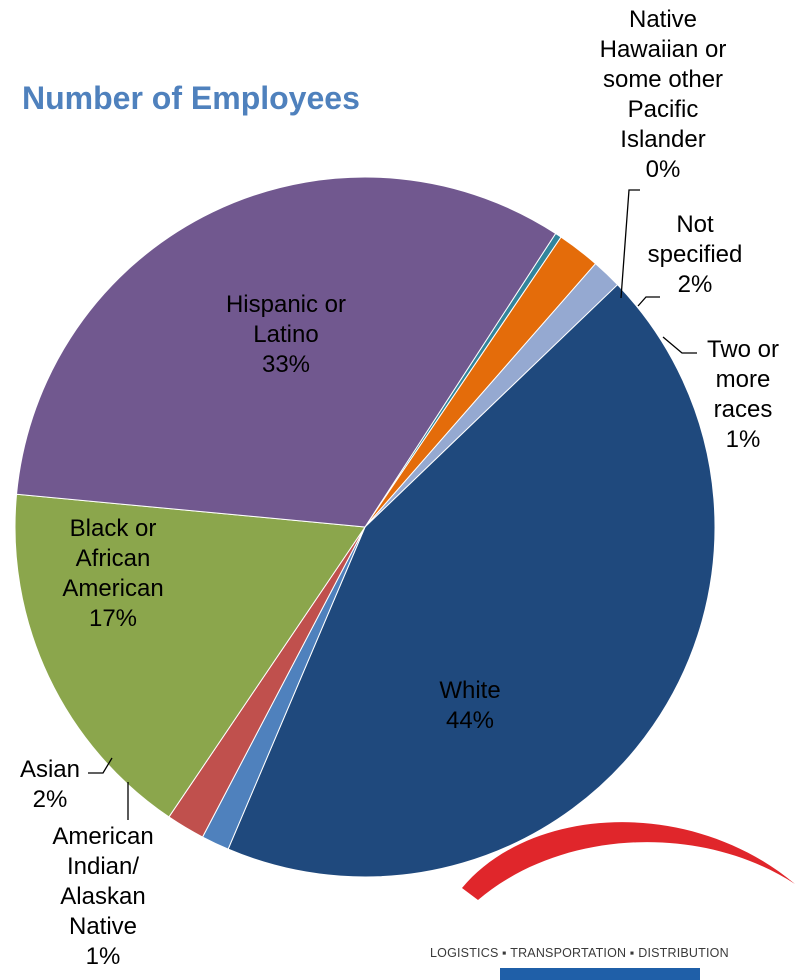 The width and height of the screenshot is (799, 980). What do you see at coordinates (103, 896) in the screenshot?
I see `label-american-indian: American Indian/ Alaskan Native 1%` at bounding box center [103, 896].